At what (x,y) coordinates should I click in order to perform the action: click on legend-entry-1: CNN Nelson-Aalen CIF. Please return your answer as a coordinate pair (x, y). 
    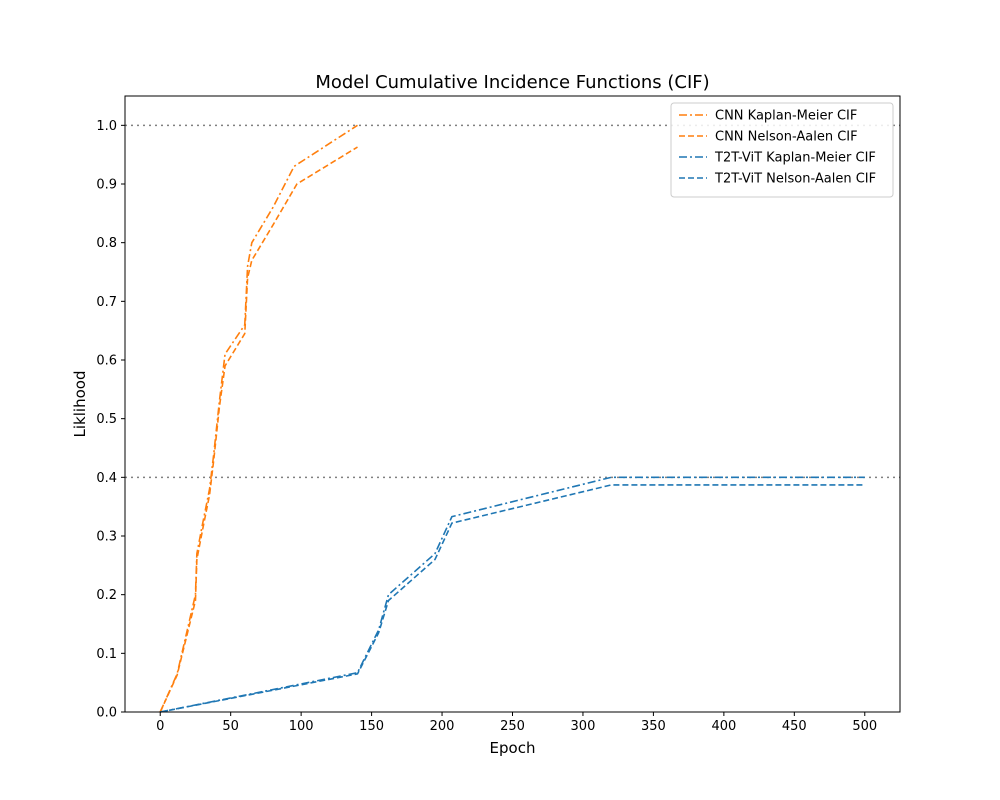
    Looking at the image, I should click on (786, 137).